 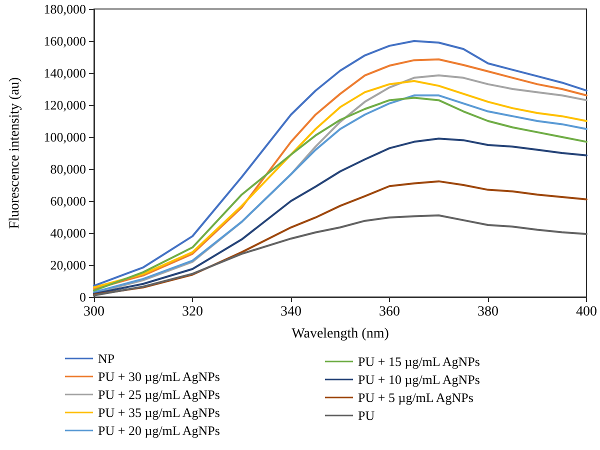 I want to click on y-tick-label: 120,000, so click(x=65, y=105).